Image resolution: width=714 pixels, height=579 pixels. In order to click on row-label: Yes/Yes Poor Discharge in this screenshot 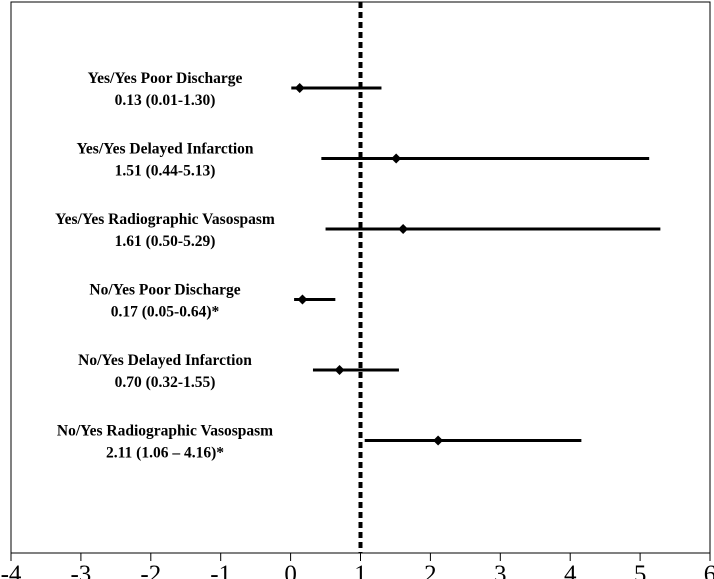, I will do `click(165, 78)`.